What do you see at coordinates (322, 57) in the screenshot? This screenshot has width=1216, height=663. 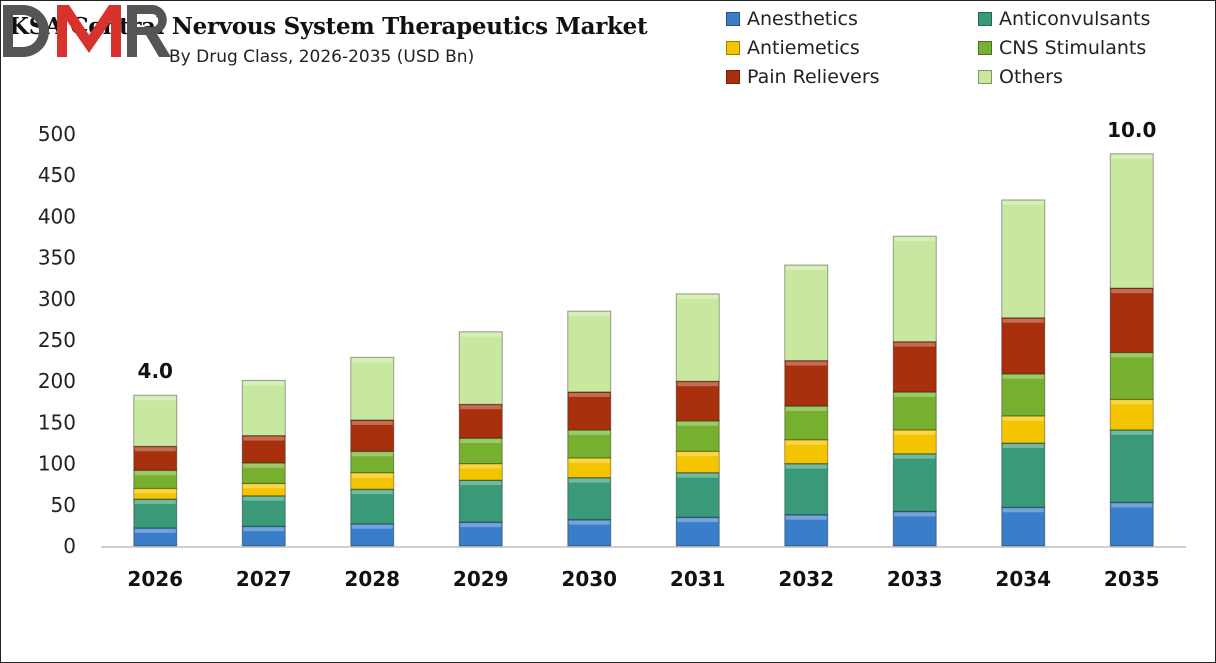 I see `chart-subtitle: By Drug Class, 2026-2035 (USD Bn)` at bounding box center [322, 57].